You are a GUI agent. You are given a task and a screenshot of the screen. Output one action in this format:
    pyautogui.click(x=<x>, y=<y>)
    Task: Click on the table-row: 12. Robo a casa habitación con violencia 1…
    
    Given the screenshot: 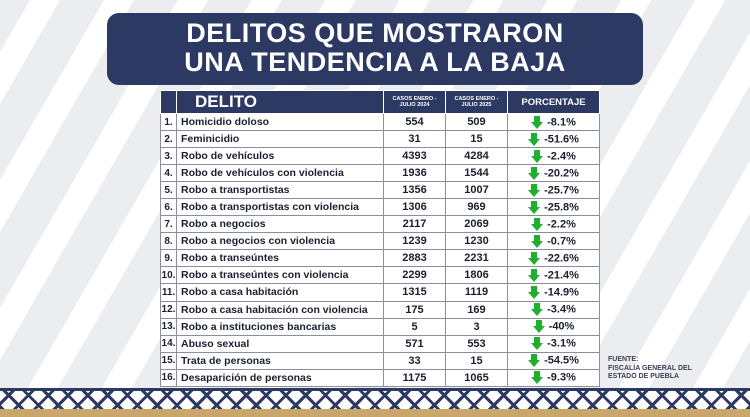 What is the action you would take?
    pyautogui.click(x=380, y=309)
    